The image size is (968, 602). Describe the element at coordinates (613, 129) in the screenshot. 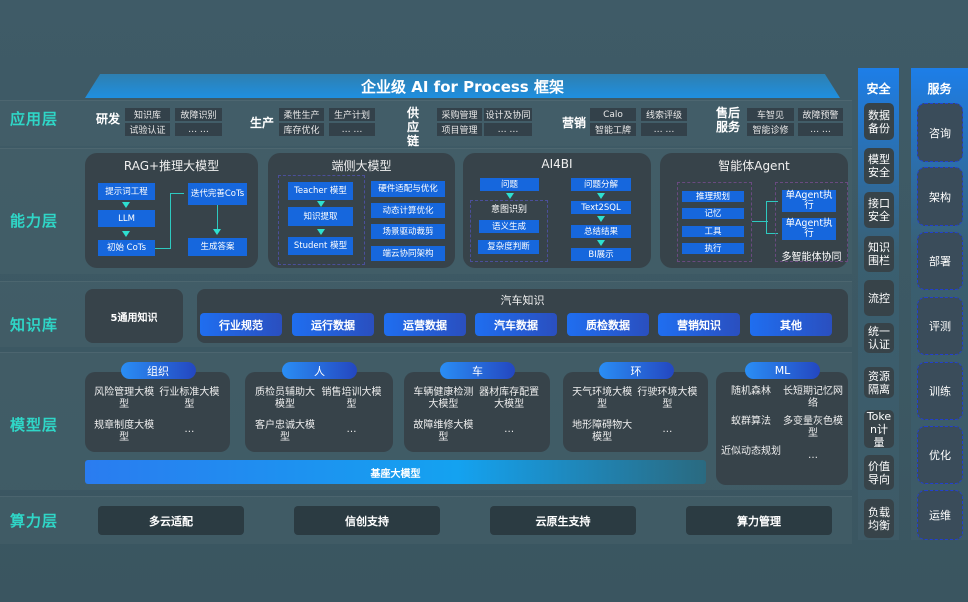

I see `app-item-tag: 智能工牌` at that location.